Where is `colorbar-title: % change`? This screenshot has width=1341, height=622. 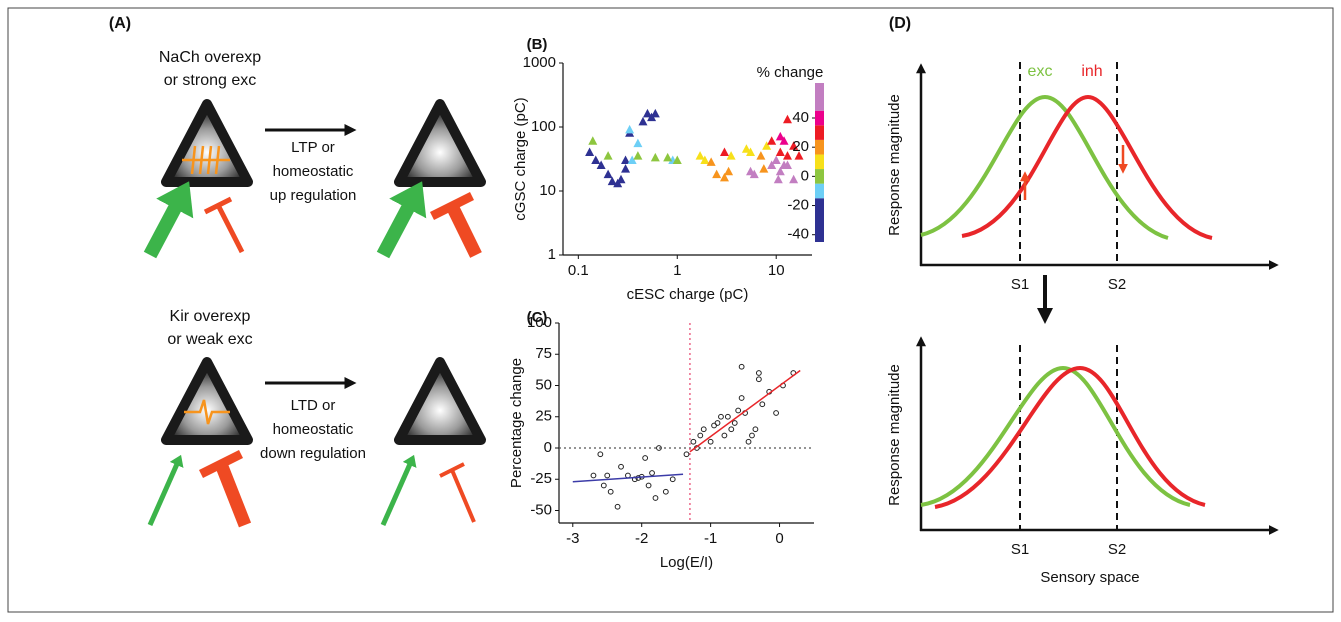
colorbar-title: % change is located at coordinates (790, 72).